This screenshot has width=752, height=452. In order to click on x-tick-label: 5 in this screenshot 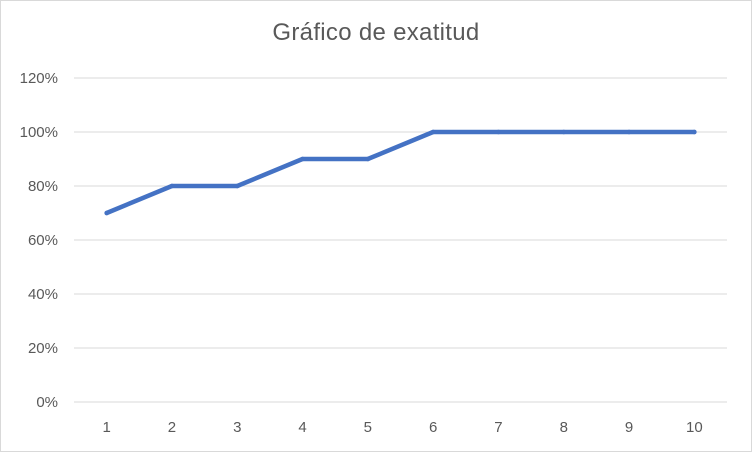, I will do `click(368, 427)`.